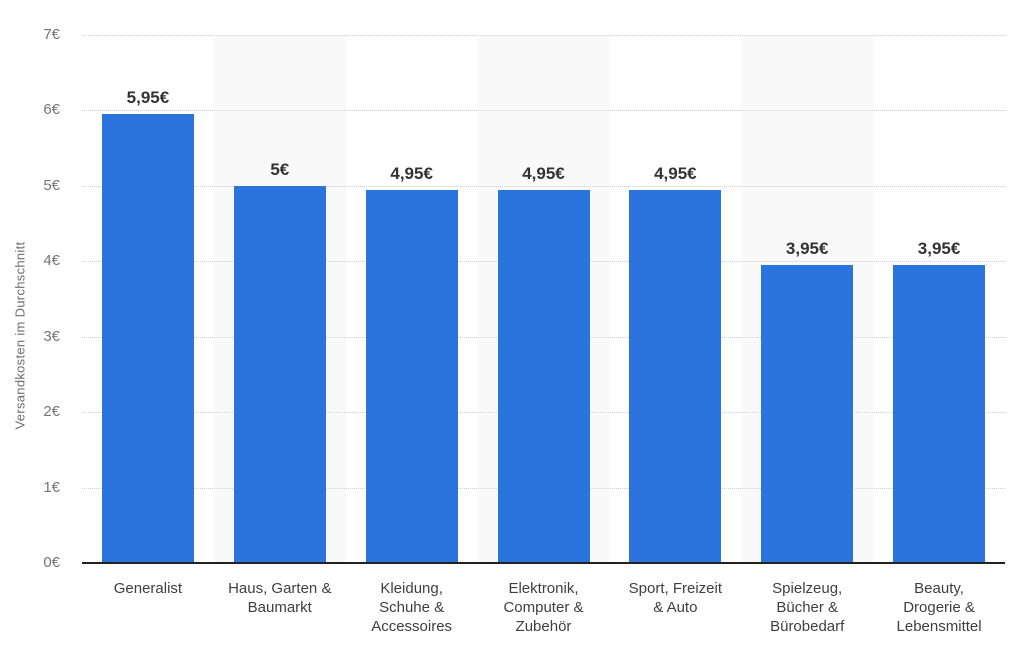  I want to click on x-category-label: Sport, Freizeit & Auto, so click(675, 598).